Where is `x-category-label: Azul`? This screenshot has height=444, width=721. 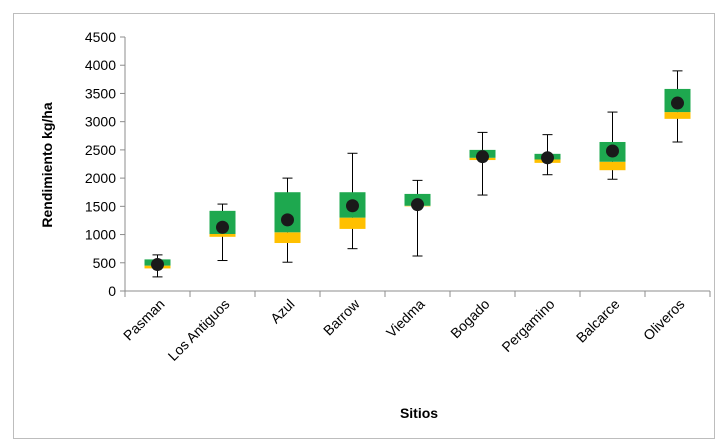
x-category-label: Azul is located at coordinates (282, 311).